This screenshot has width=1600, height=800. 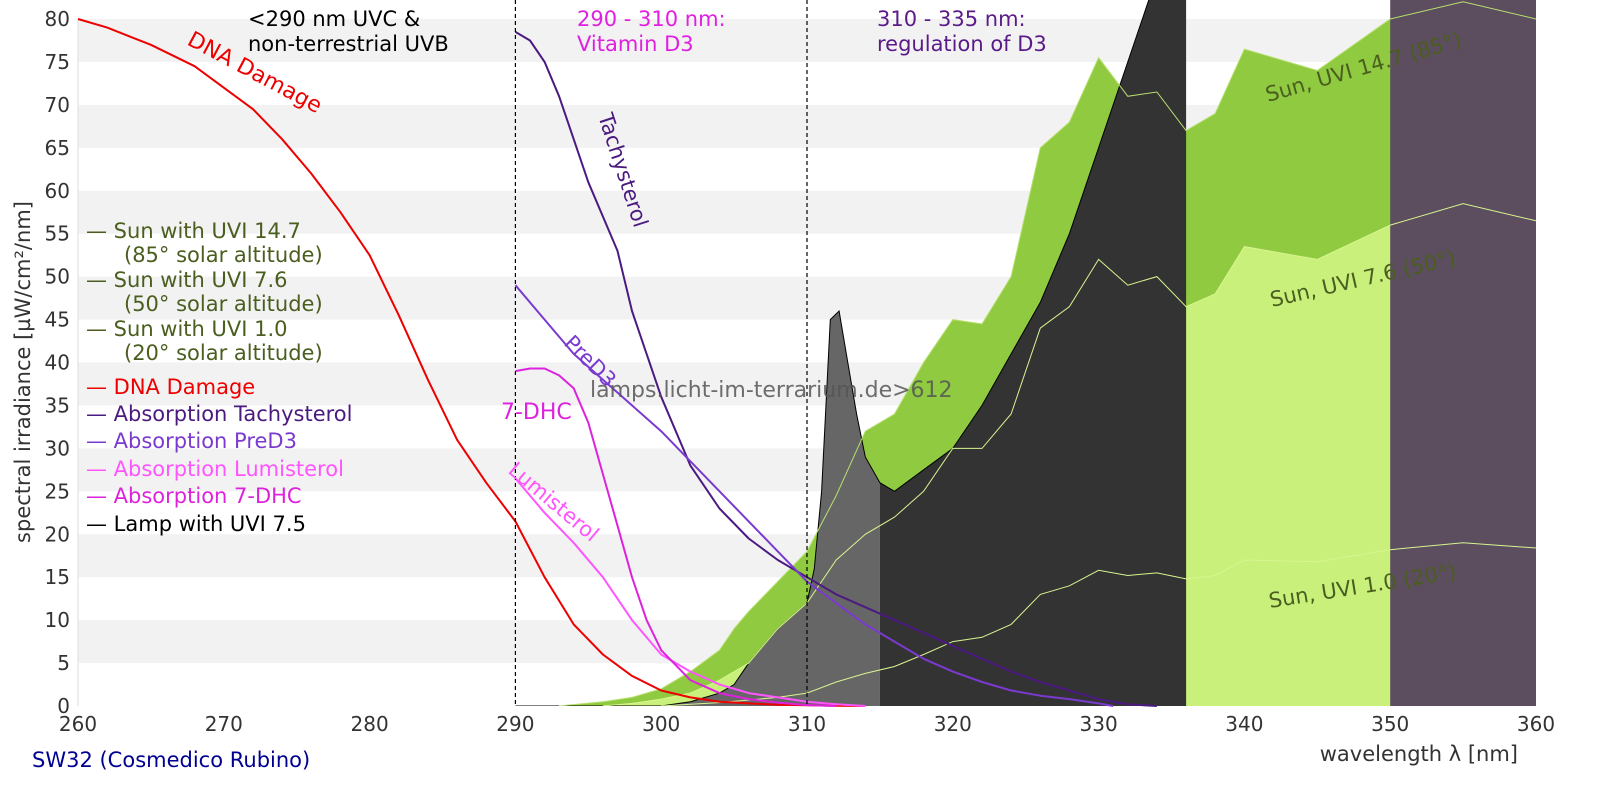 I want to click on y-tick-label: 40, so click(x=57, y=363).